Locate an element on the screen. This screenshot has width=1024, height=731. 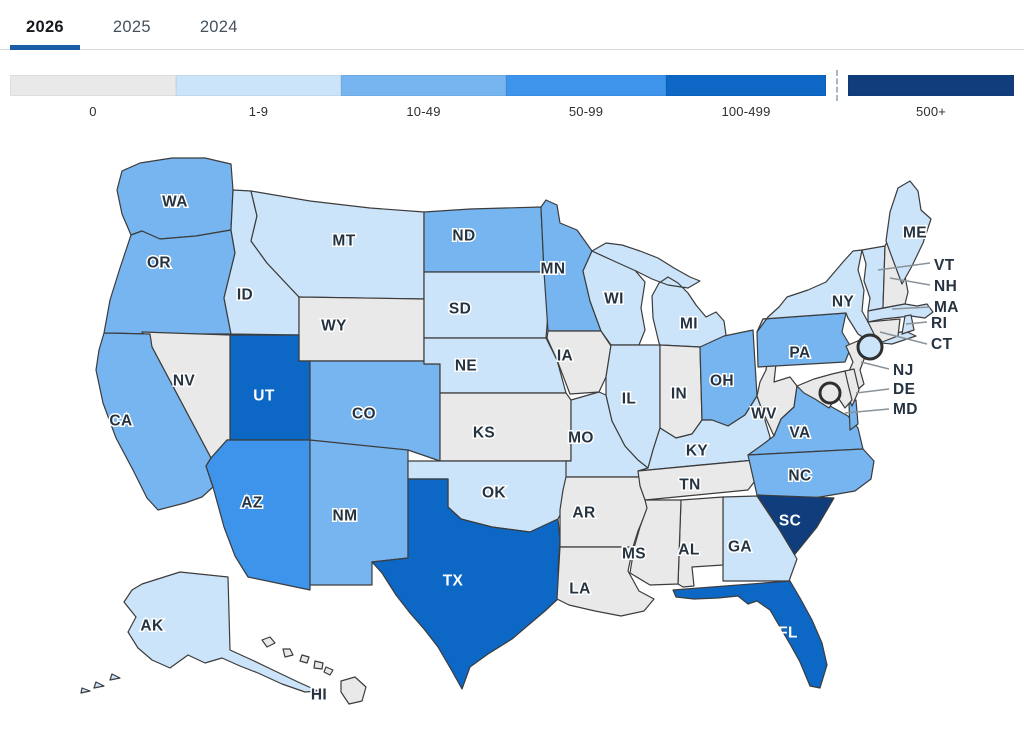
state-az is located at coordinates (258, 515).